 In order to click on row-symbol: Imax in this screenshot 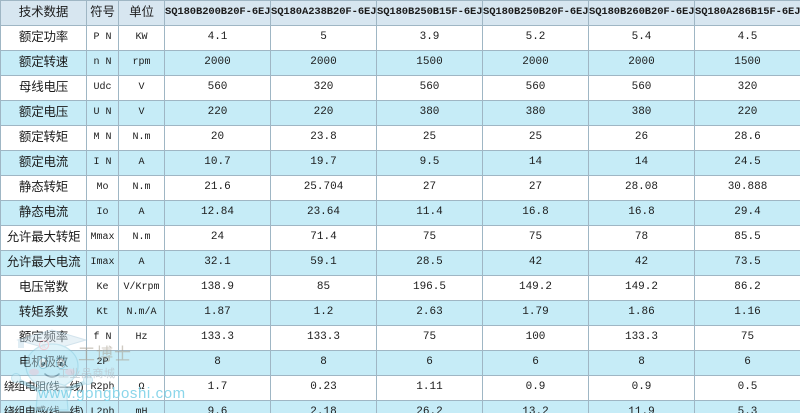, I will do `click(102, 263)`.